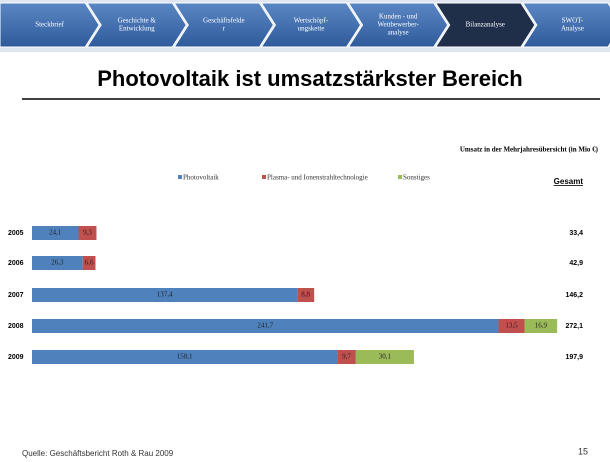  I want to click on nav-label: analyse, so click(398, 33).